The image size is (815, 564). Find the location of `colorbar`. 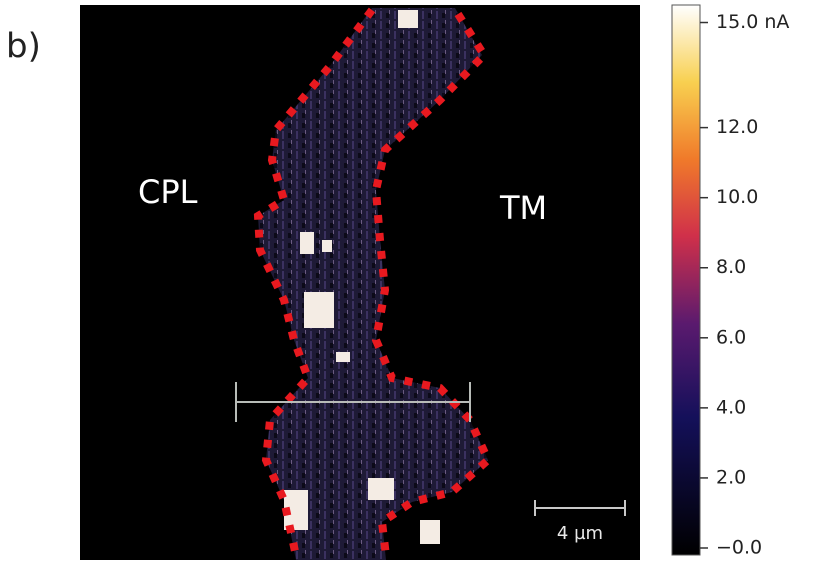

colorbar is located at coordinates (686, 280).